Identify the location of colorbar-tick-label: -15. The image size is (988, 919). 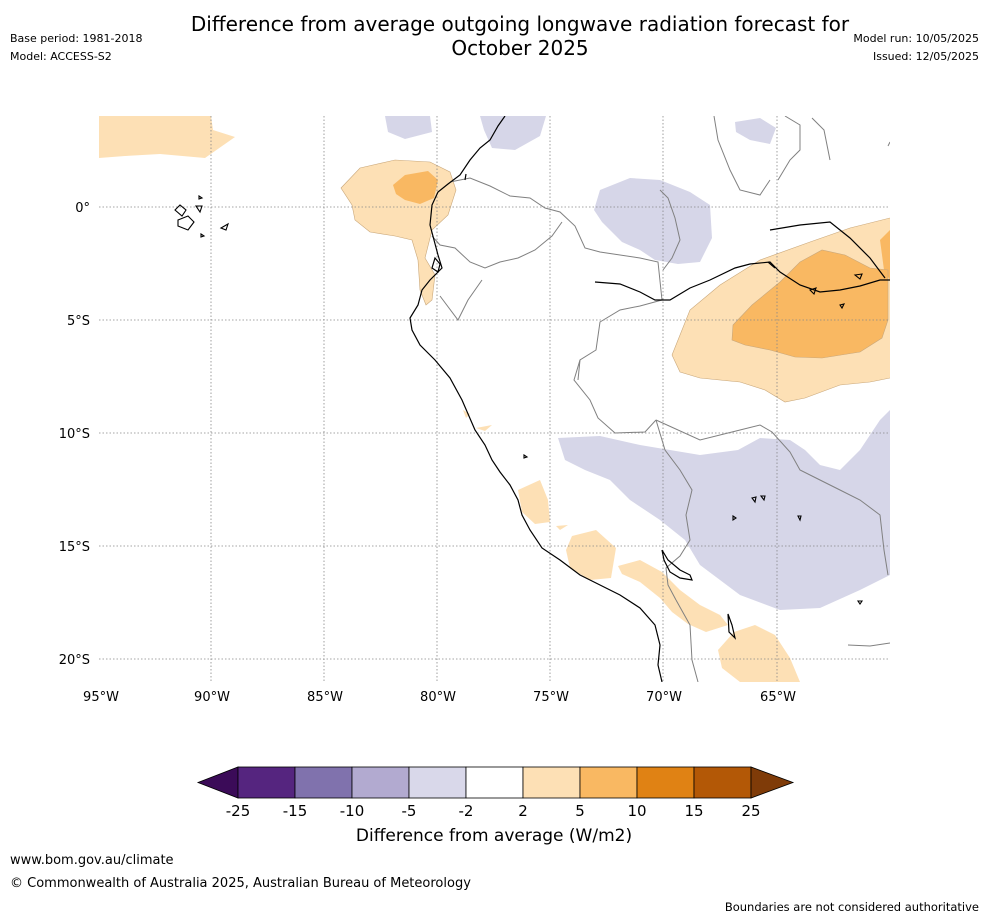
(295, 811).